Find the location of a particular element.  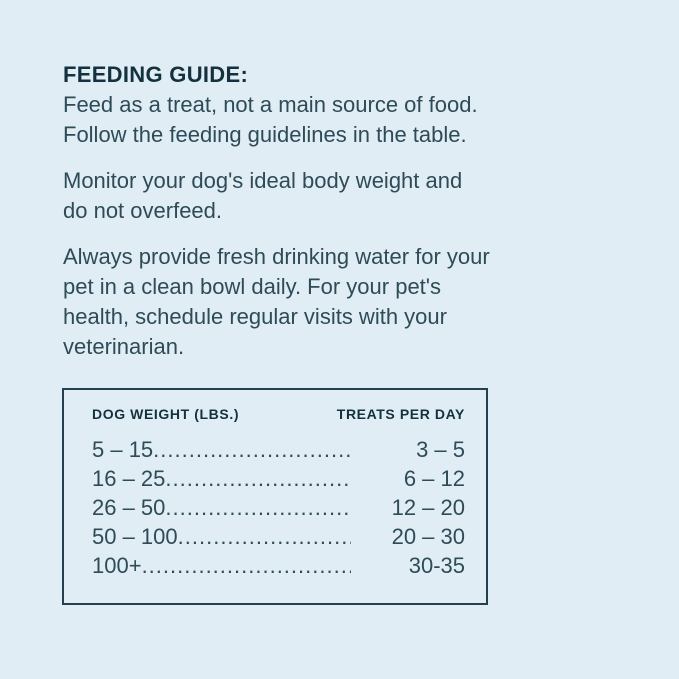

column-header-treats-per-day: TREATS PER DAY is located at coordinates (400, 414).